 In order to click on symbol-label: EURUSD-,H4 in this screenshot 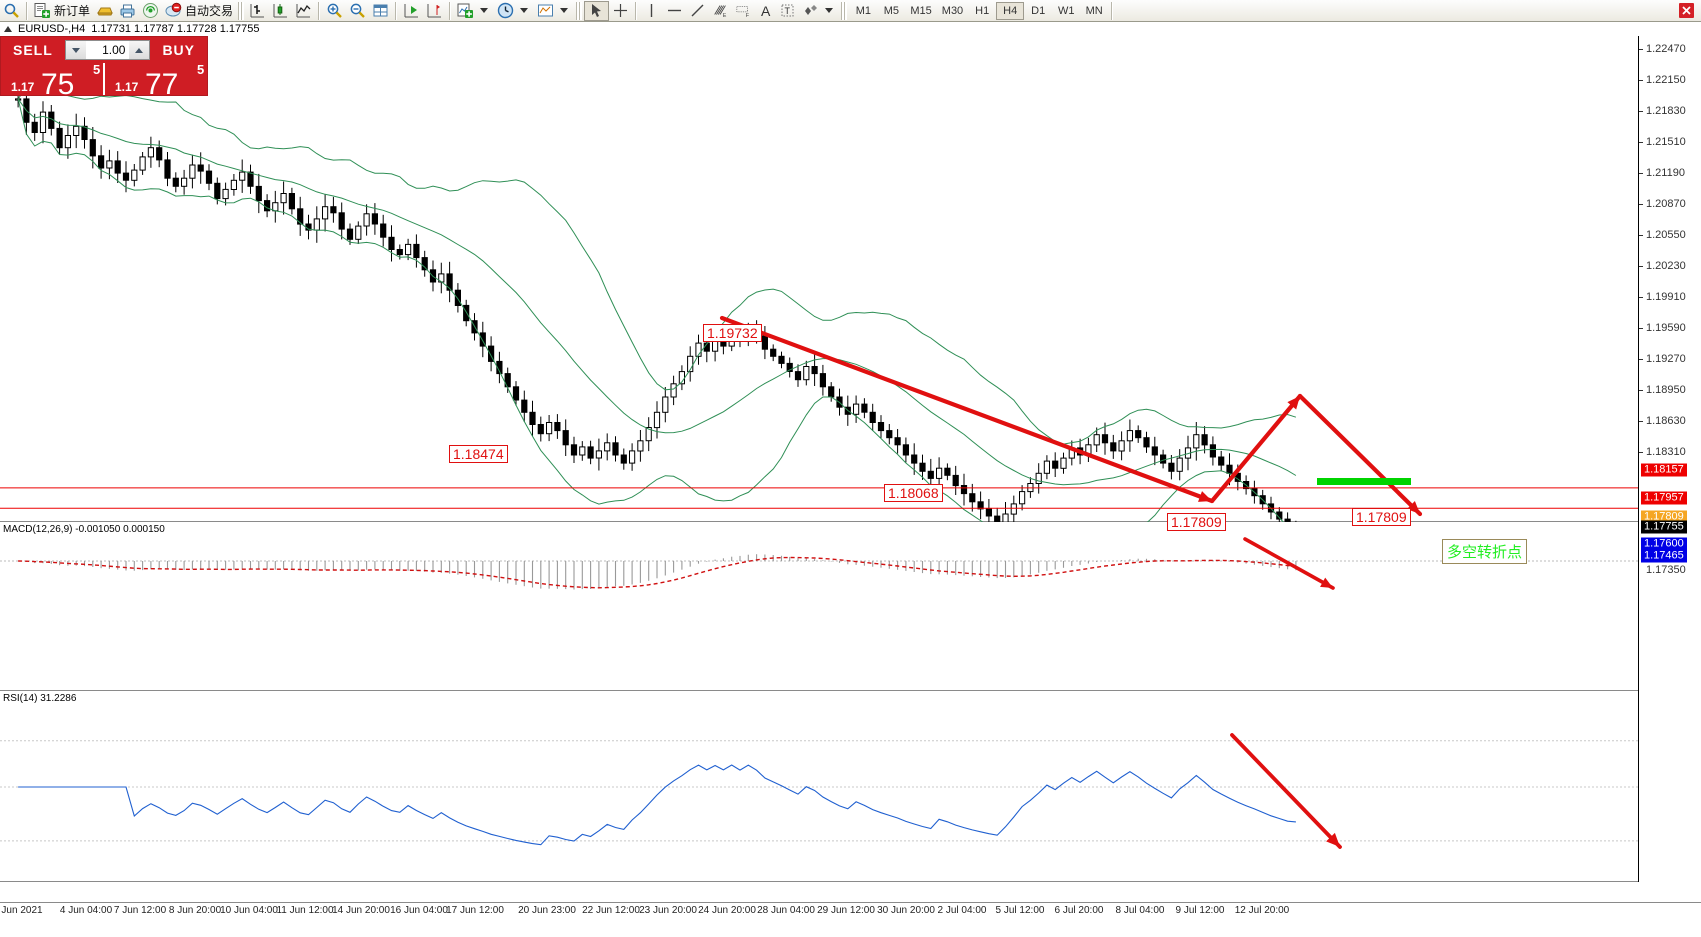, I will do `click(52, 29)`.